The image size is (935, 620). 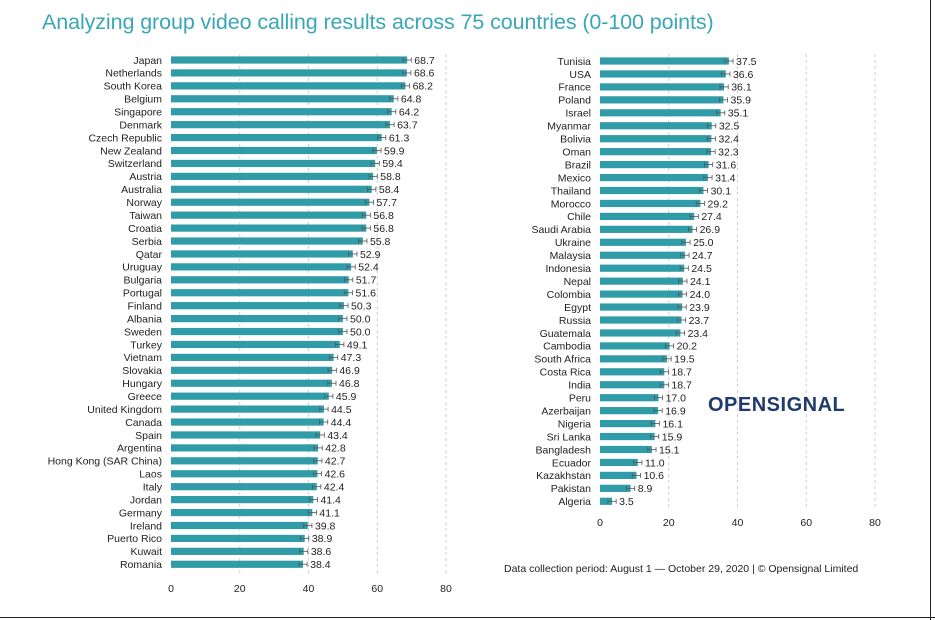 What do you see at coordinates (572, 463) in the screenshot?
I see `category-label: Ecuador` at bounding box center [572, 463].